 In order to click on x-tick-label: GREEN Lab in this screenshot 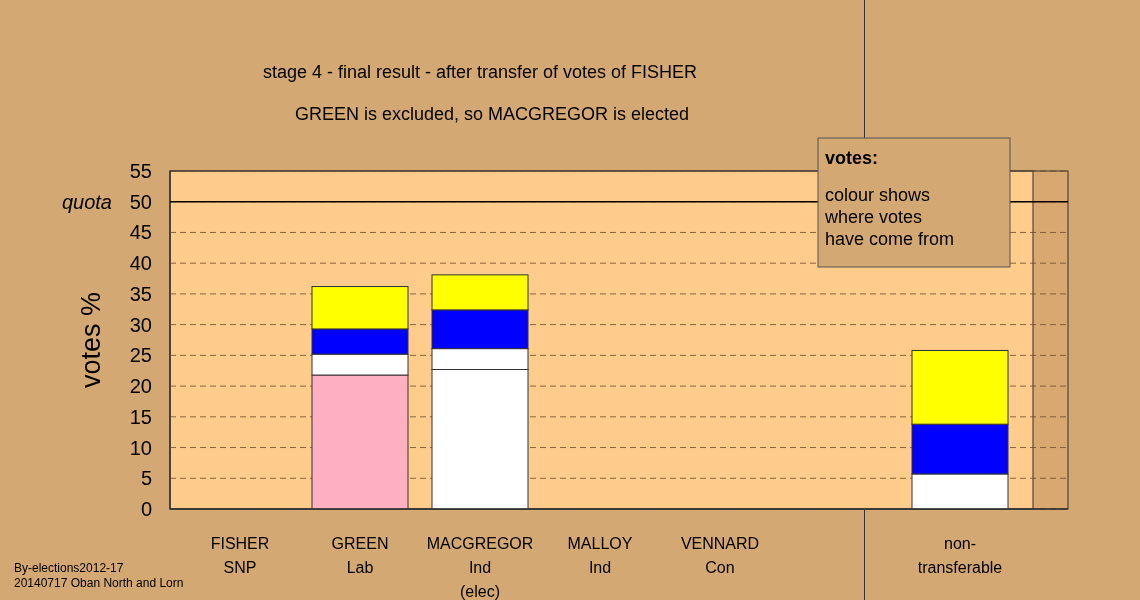, I will do `click(360, 555)`.